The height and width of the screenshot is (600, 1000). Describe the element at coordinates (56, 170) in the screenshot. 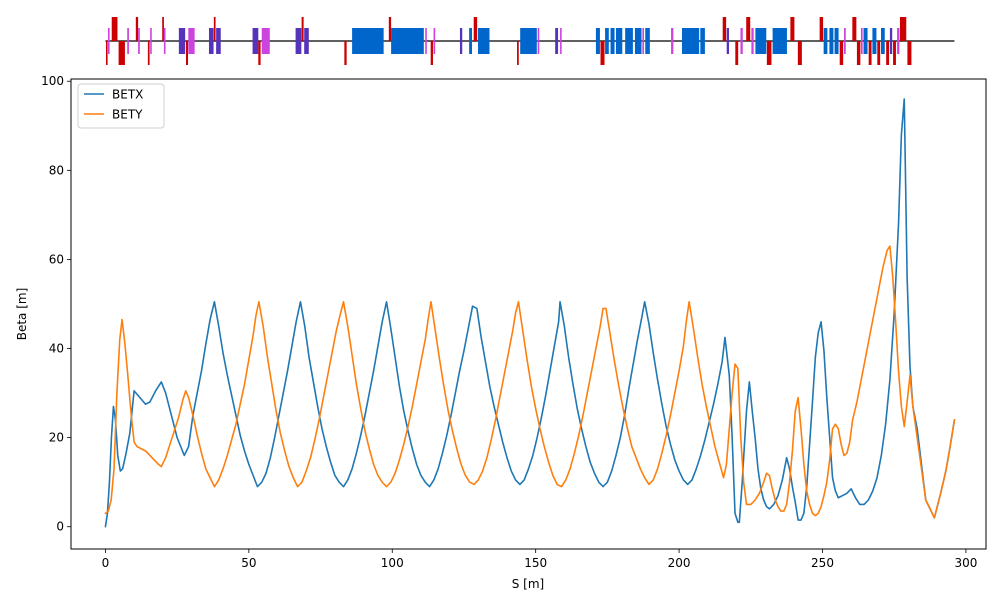

I see `y-tick-label: 80` at that location.